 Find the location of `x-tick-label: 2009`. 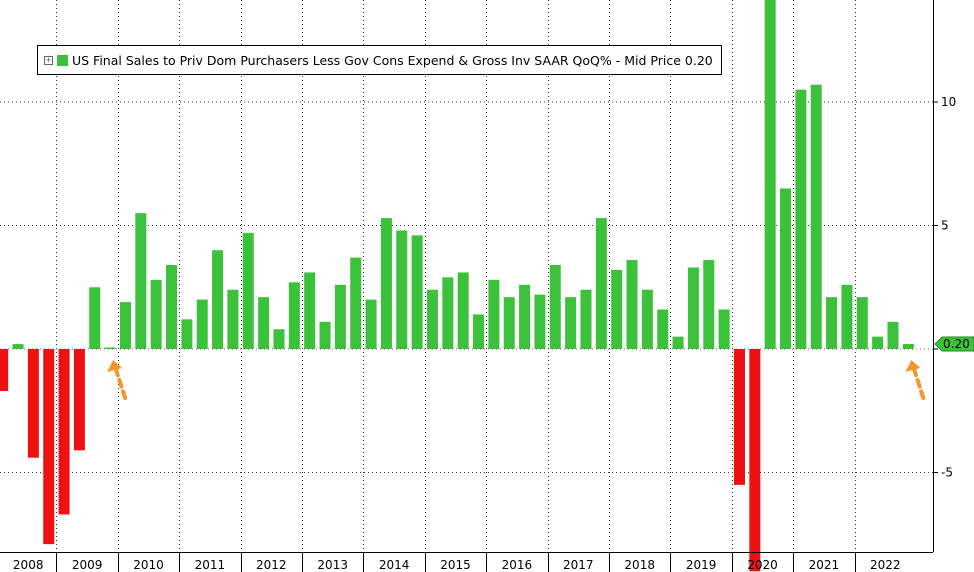

x-tick-label: 2009 is located at coordinates (87, 565).